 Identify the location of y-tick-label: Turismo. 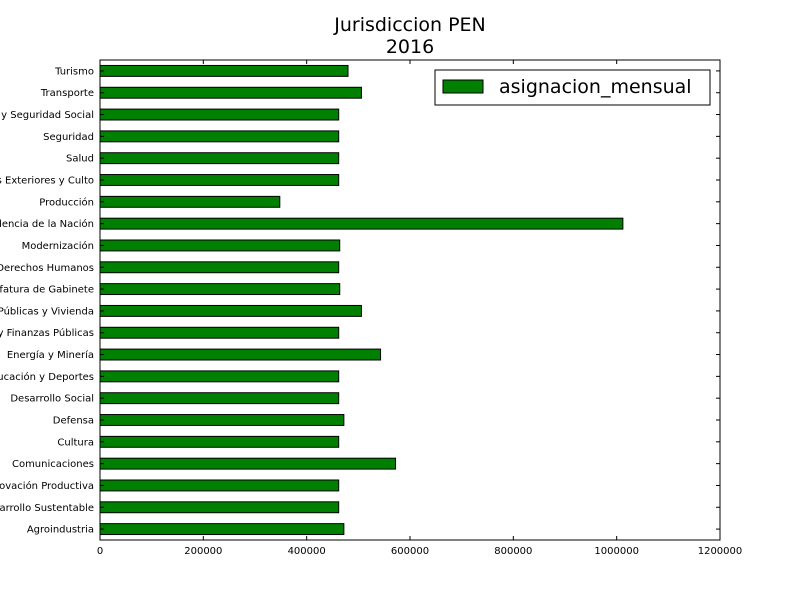
(74, 71).